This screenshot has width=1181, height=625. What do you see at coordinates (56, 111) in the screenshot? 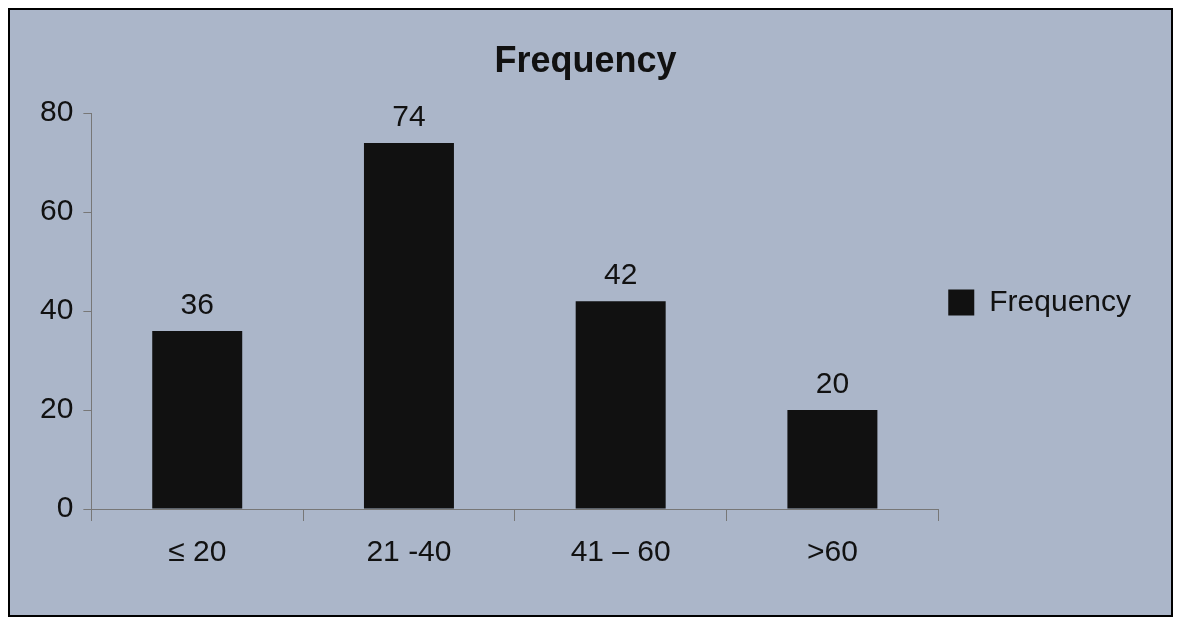
I see `y-tick-label: 80` at bounding box center [56, 111].